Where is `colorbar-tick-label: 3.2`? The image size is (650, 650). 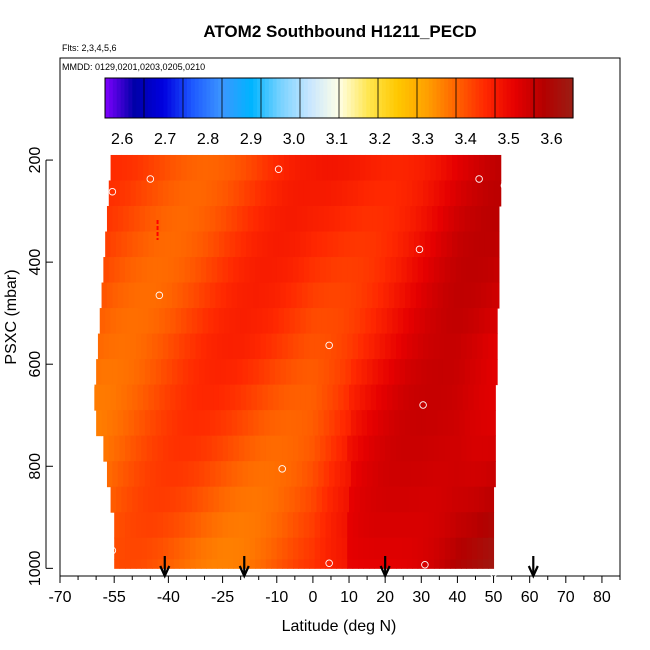
colorbar-tick-label: 3.2 is located at coordinates (380, 139).